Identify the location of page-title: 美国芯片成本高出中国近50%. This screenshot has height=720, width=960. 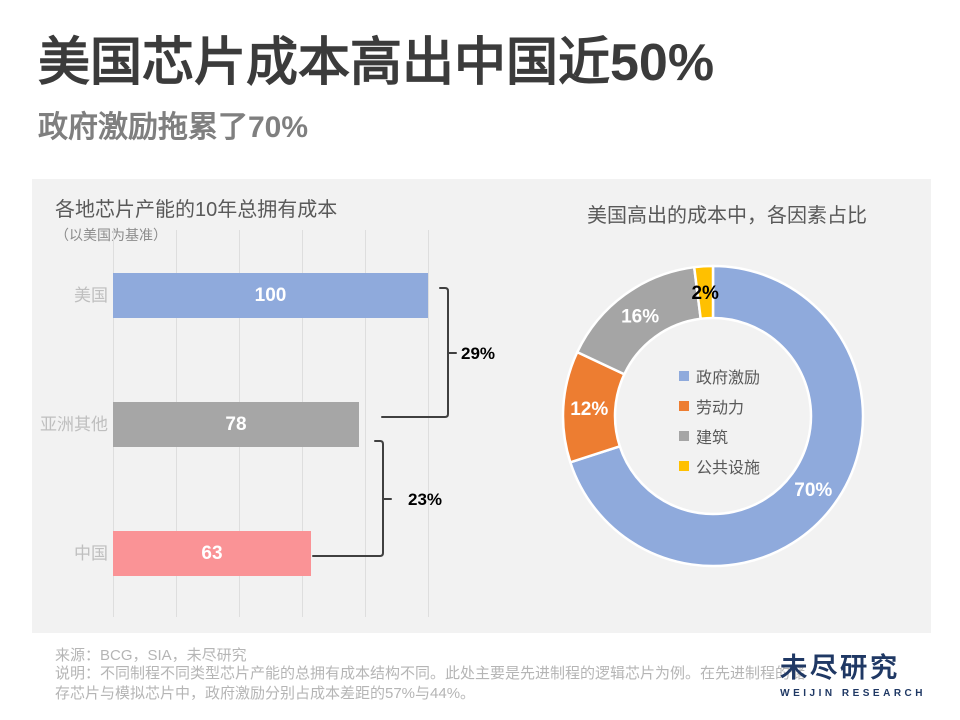
(376, 63).